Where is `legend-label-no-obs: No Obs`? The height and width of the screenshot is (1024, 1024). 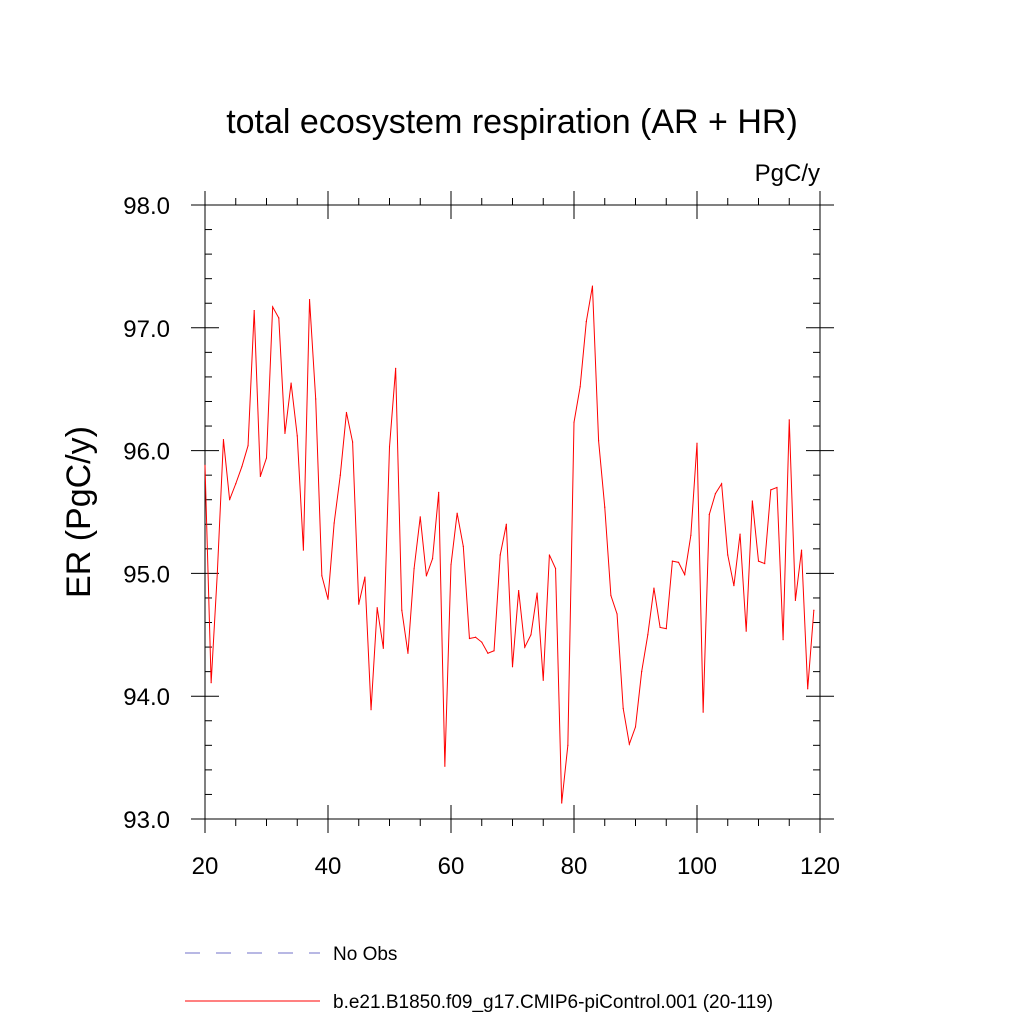 legend-label-no-obs: No Obs is located at coordinates (365, 954).